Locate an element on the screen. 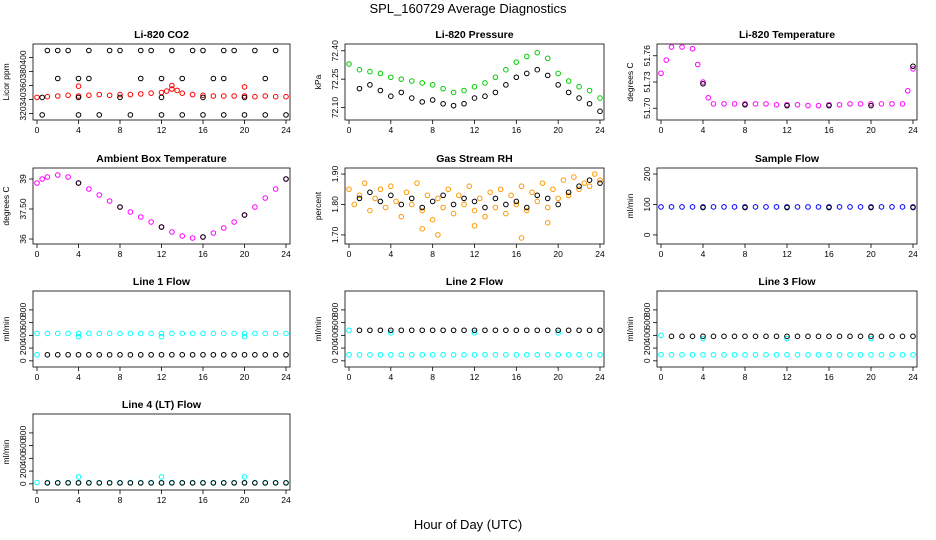  ambient-xtick-label: 20 is located at coordinates (245, 254).